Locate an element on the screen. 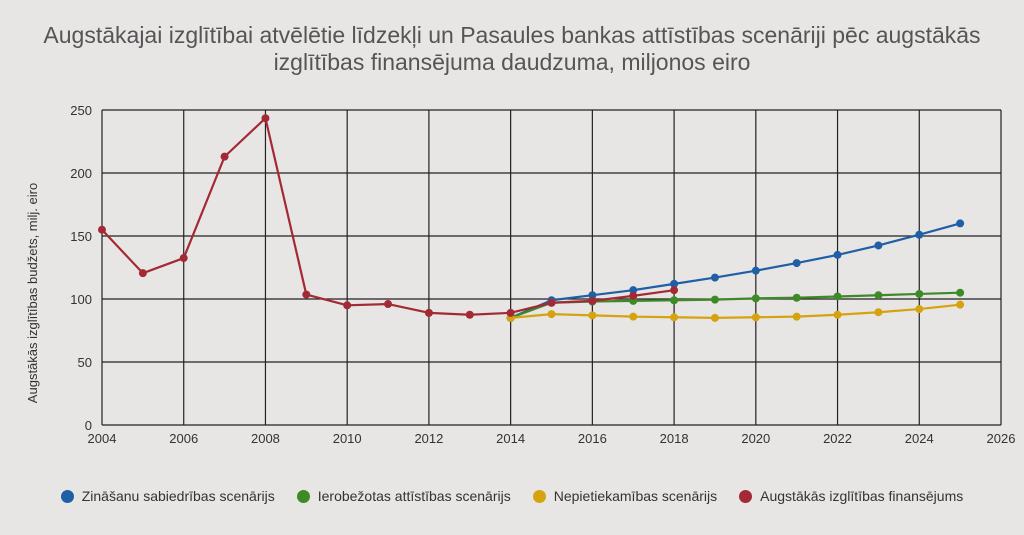  legend-item: Nepietiekamības scenārijs is located at coordinates (625, 496).